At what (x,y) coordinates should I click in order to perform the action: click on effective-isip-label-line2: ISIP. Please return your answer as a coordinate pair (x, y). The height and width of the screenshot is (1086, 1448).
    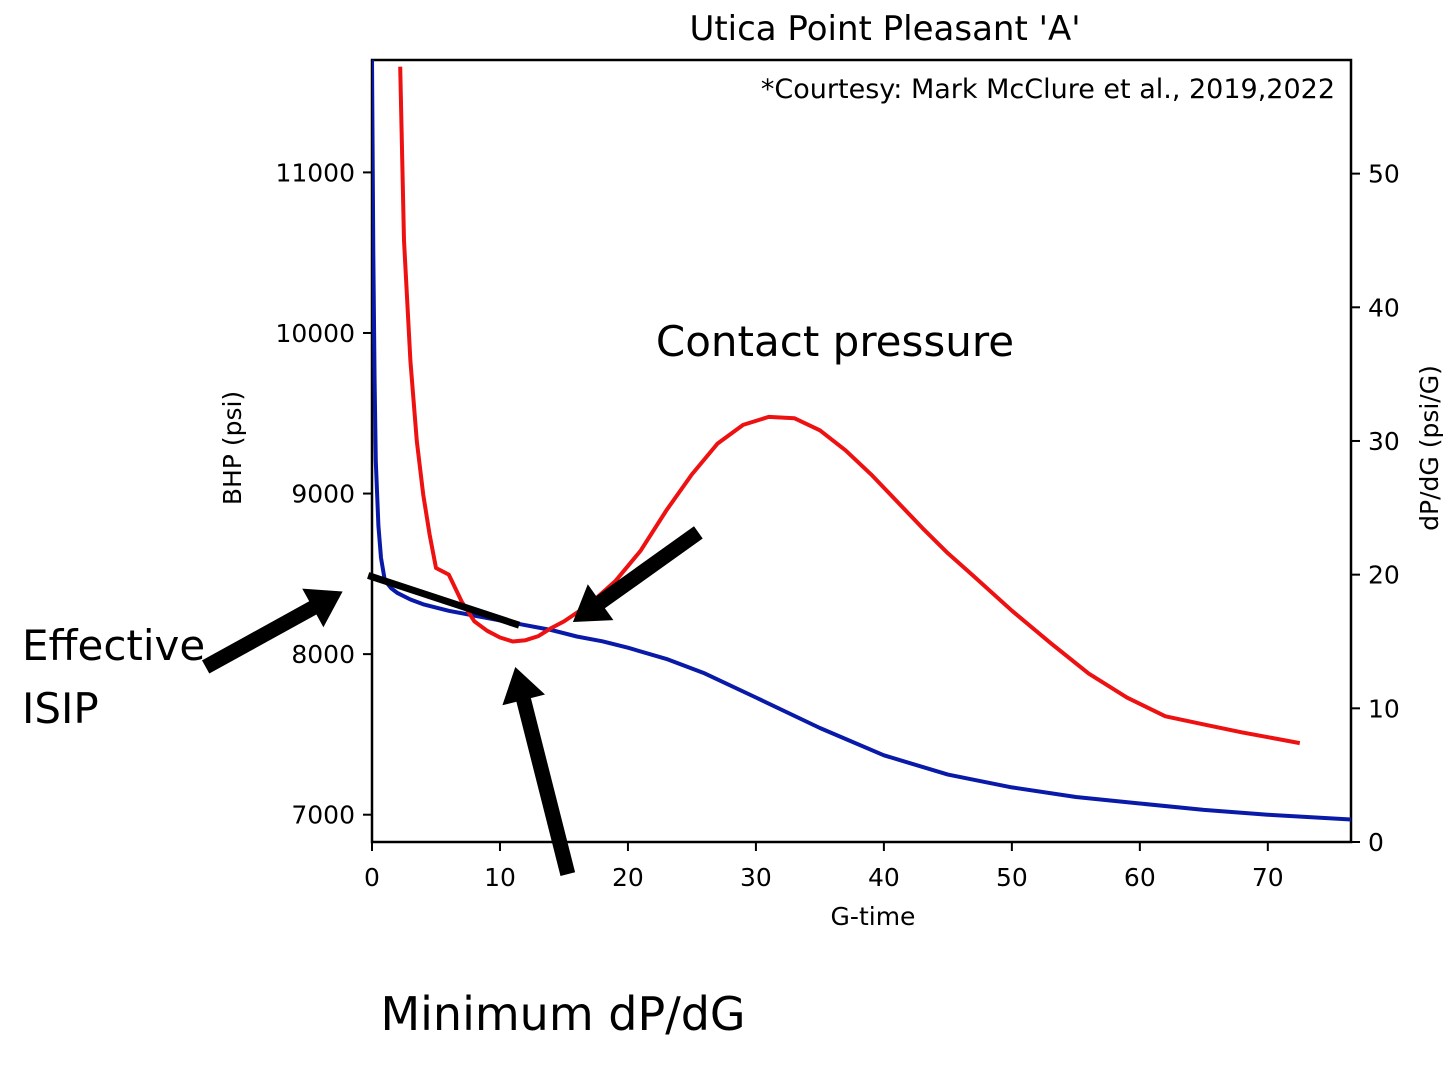
    Looking at the image, I should click on (60, 708).